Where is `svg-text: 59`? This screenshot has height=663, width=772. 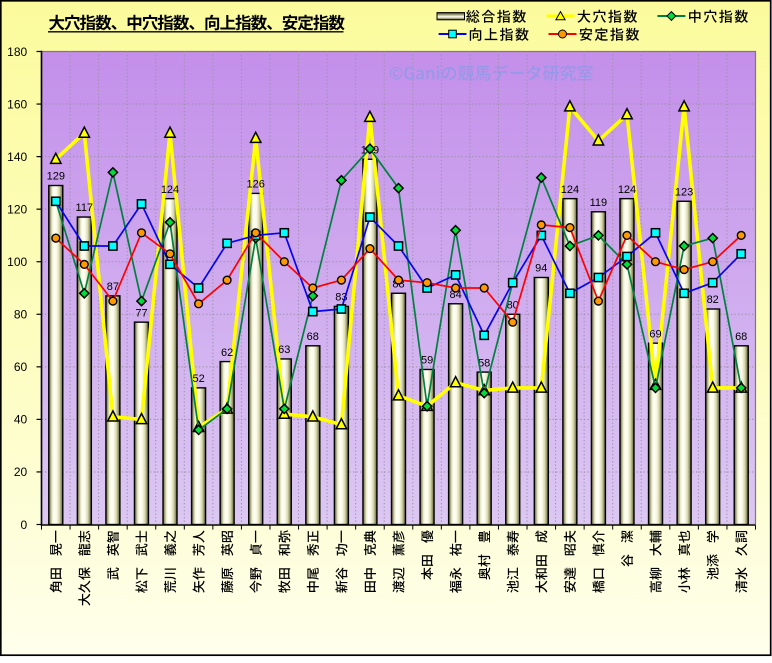 svg-text: 59 is located at coordinates (427, 361).